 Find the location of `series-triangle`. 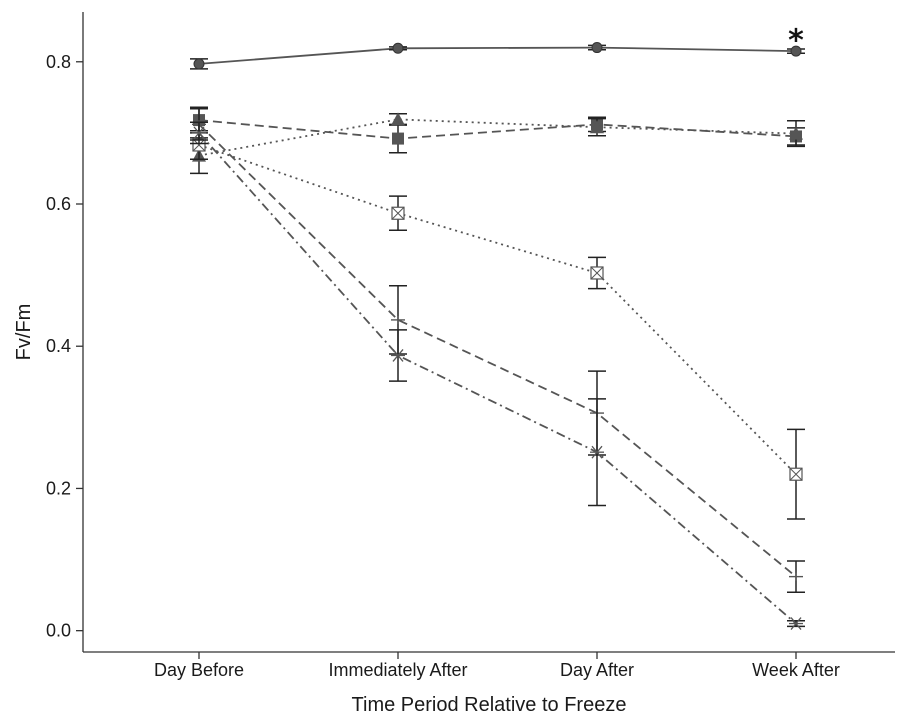

series-triangle is located at coordinates (497, 143).